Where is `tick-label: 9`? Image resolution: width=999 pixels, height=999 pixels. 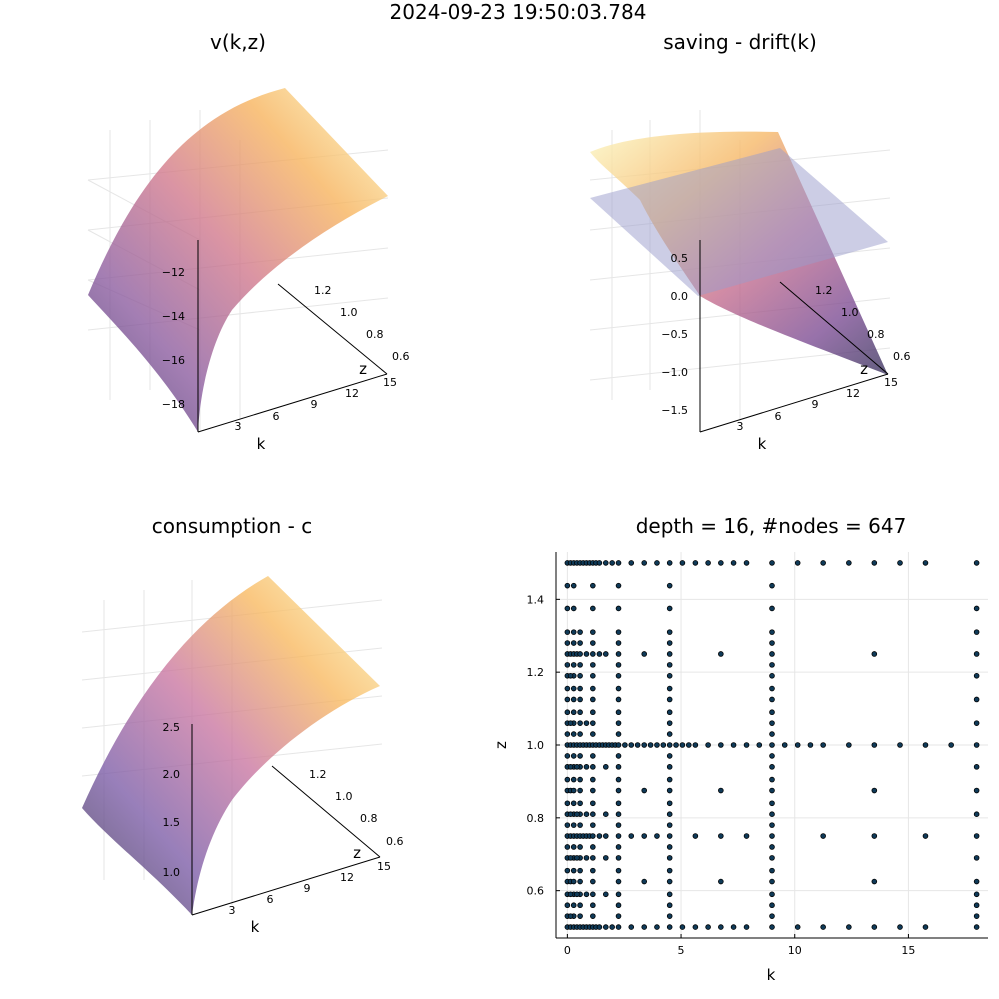 tick-label: 9 is located at coordinates (815, 404).